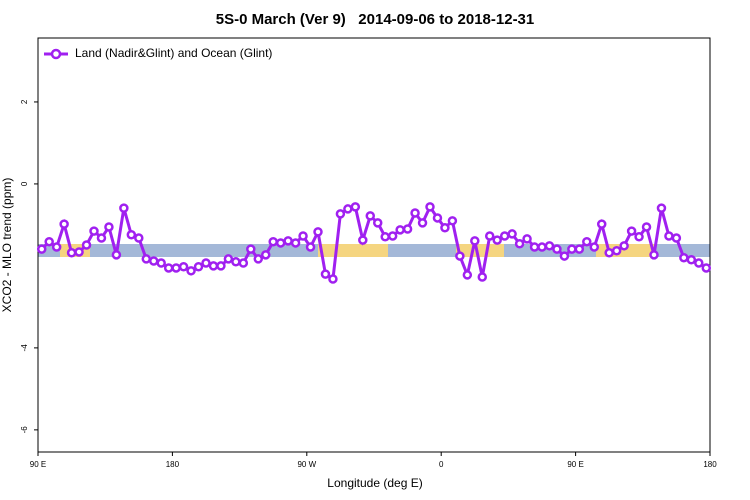 This screenshot has height=500, width=750. What do you see at coordinates (306, 464) in the screenshot?
I see `x-tick-label: 90 W` at bounding box center [306, 464].